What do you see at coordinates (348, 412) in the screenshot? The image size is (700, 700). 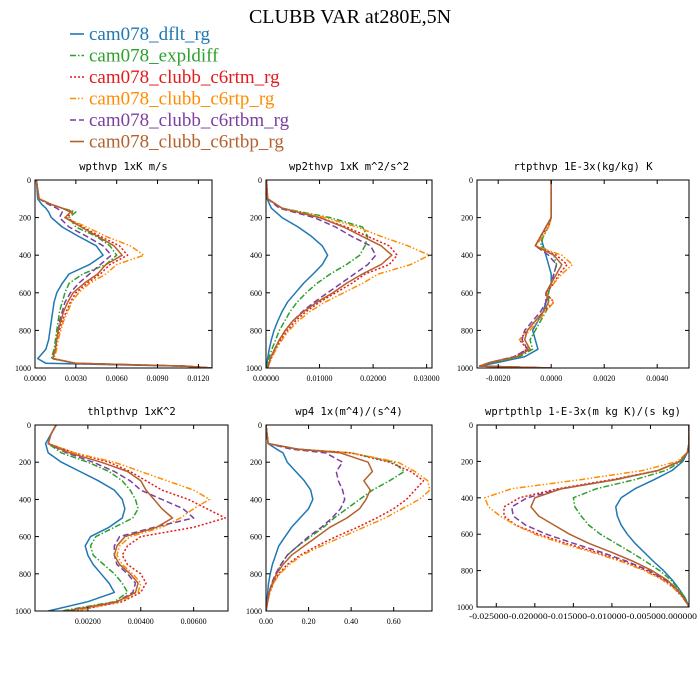 I see `panel-title: wp4 1x(m^4)/(s^4)` at bounding box center [348, 412].